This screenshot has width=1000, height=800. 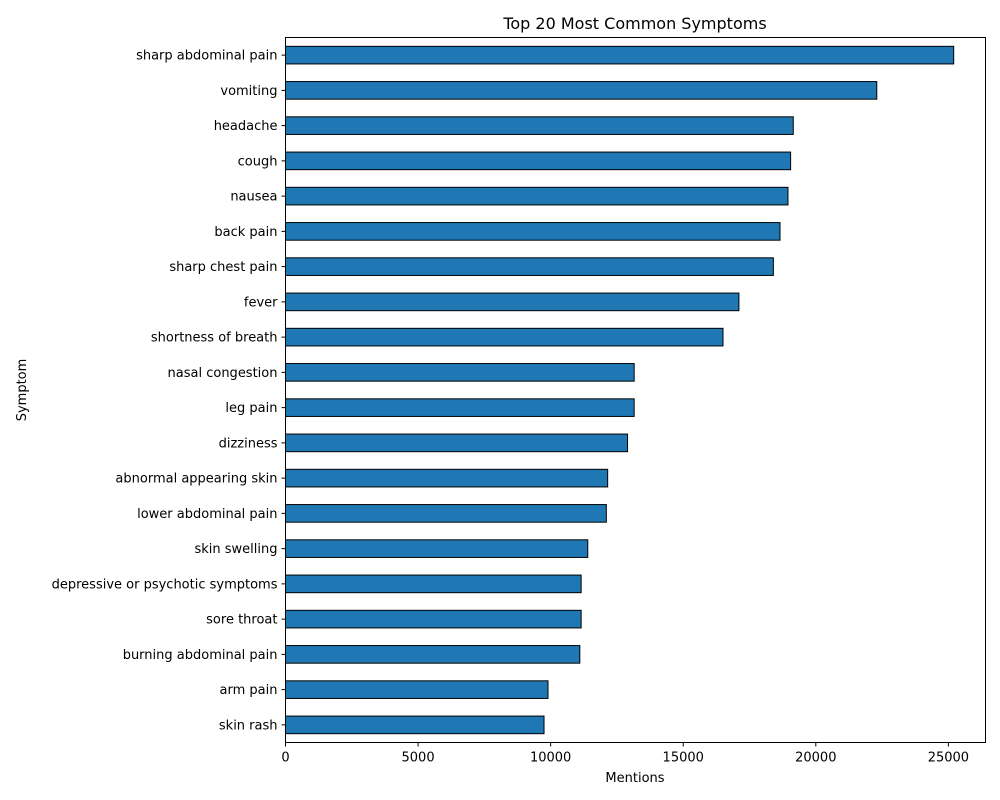 I want to click on y-tick-label: sore throat, so click(x=241, y=620).